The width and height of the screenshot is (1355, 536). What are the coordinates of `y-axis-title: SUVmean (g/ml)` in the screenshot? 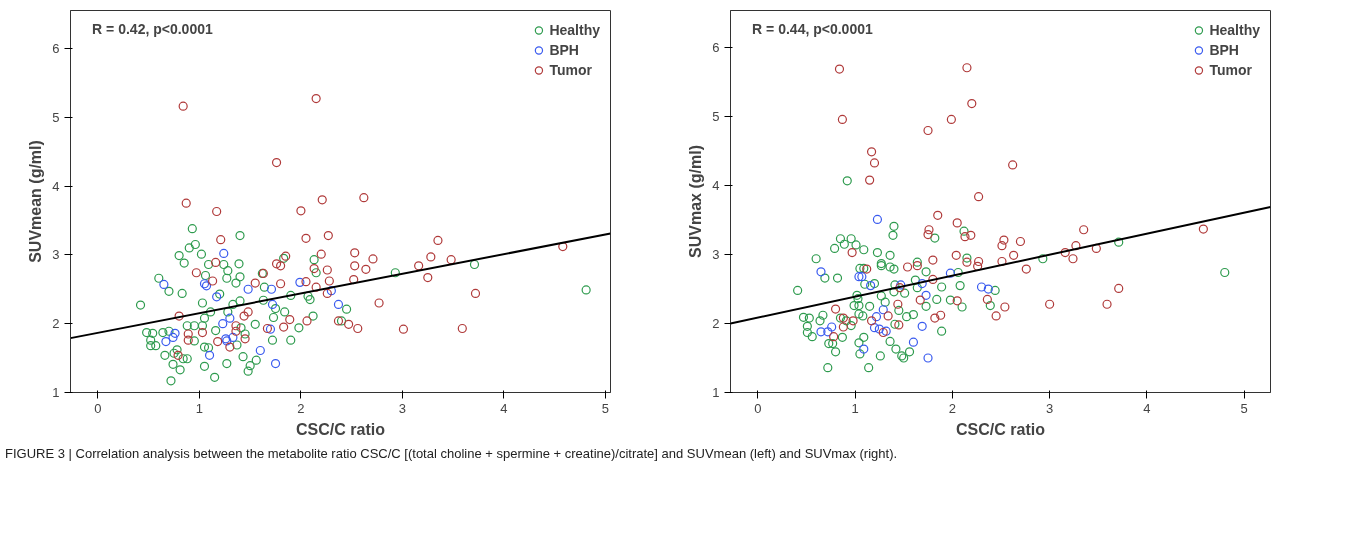 It's located at (36, 201).